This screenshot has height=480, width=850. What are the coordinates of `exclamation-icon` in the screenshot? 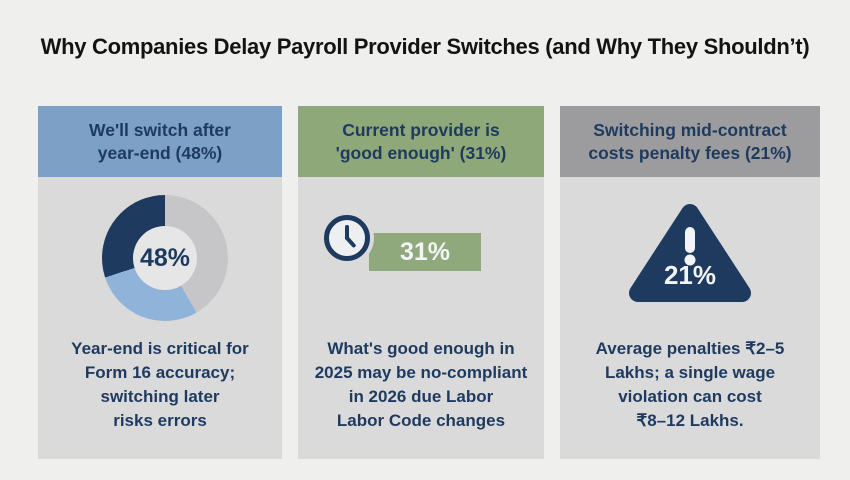 It's located at (690, 246).